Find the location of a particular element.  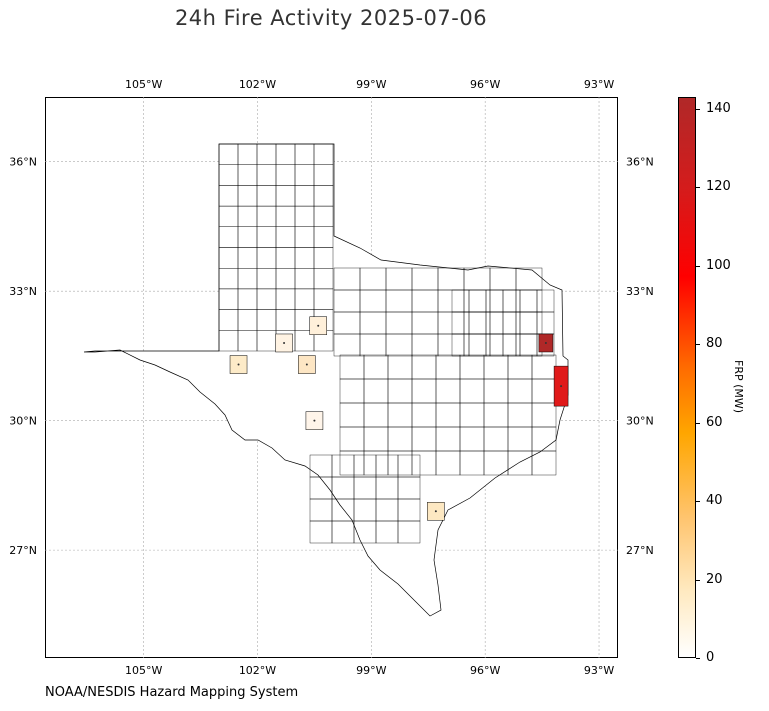

lon-tick-top: 105°W is located at coordinates (143, 84).